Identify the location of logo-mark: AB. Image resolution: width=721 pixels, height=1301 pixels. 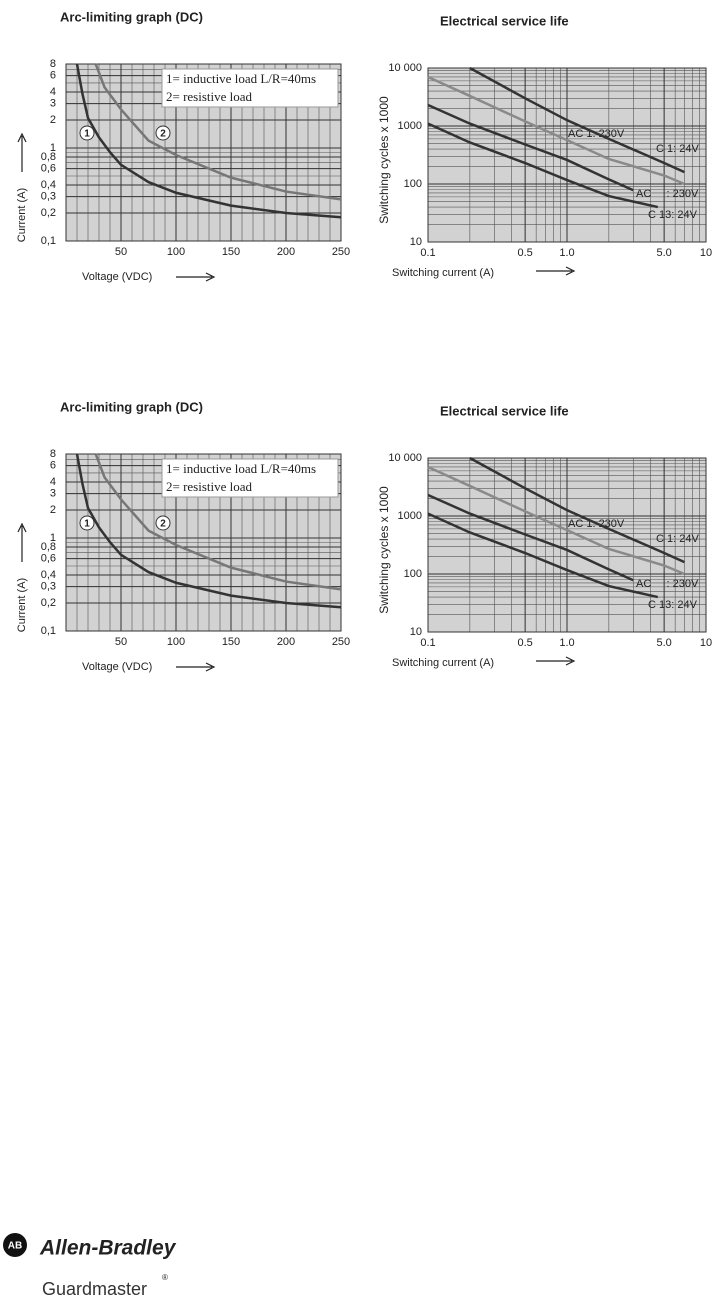
(15, 1246).